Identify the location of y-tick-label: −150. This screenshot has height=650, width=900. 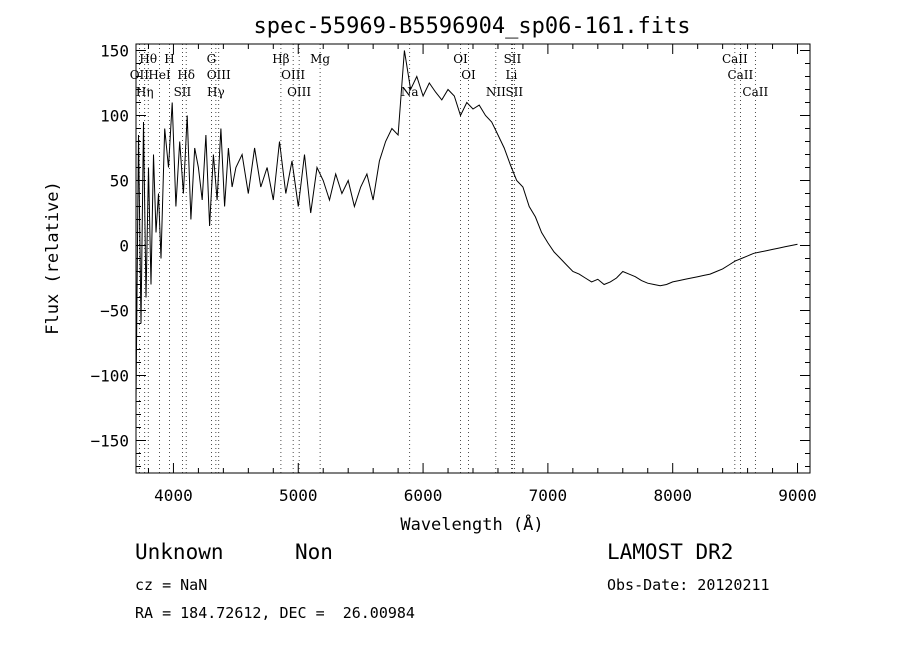
(109, 441).